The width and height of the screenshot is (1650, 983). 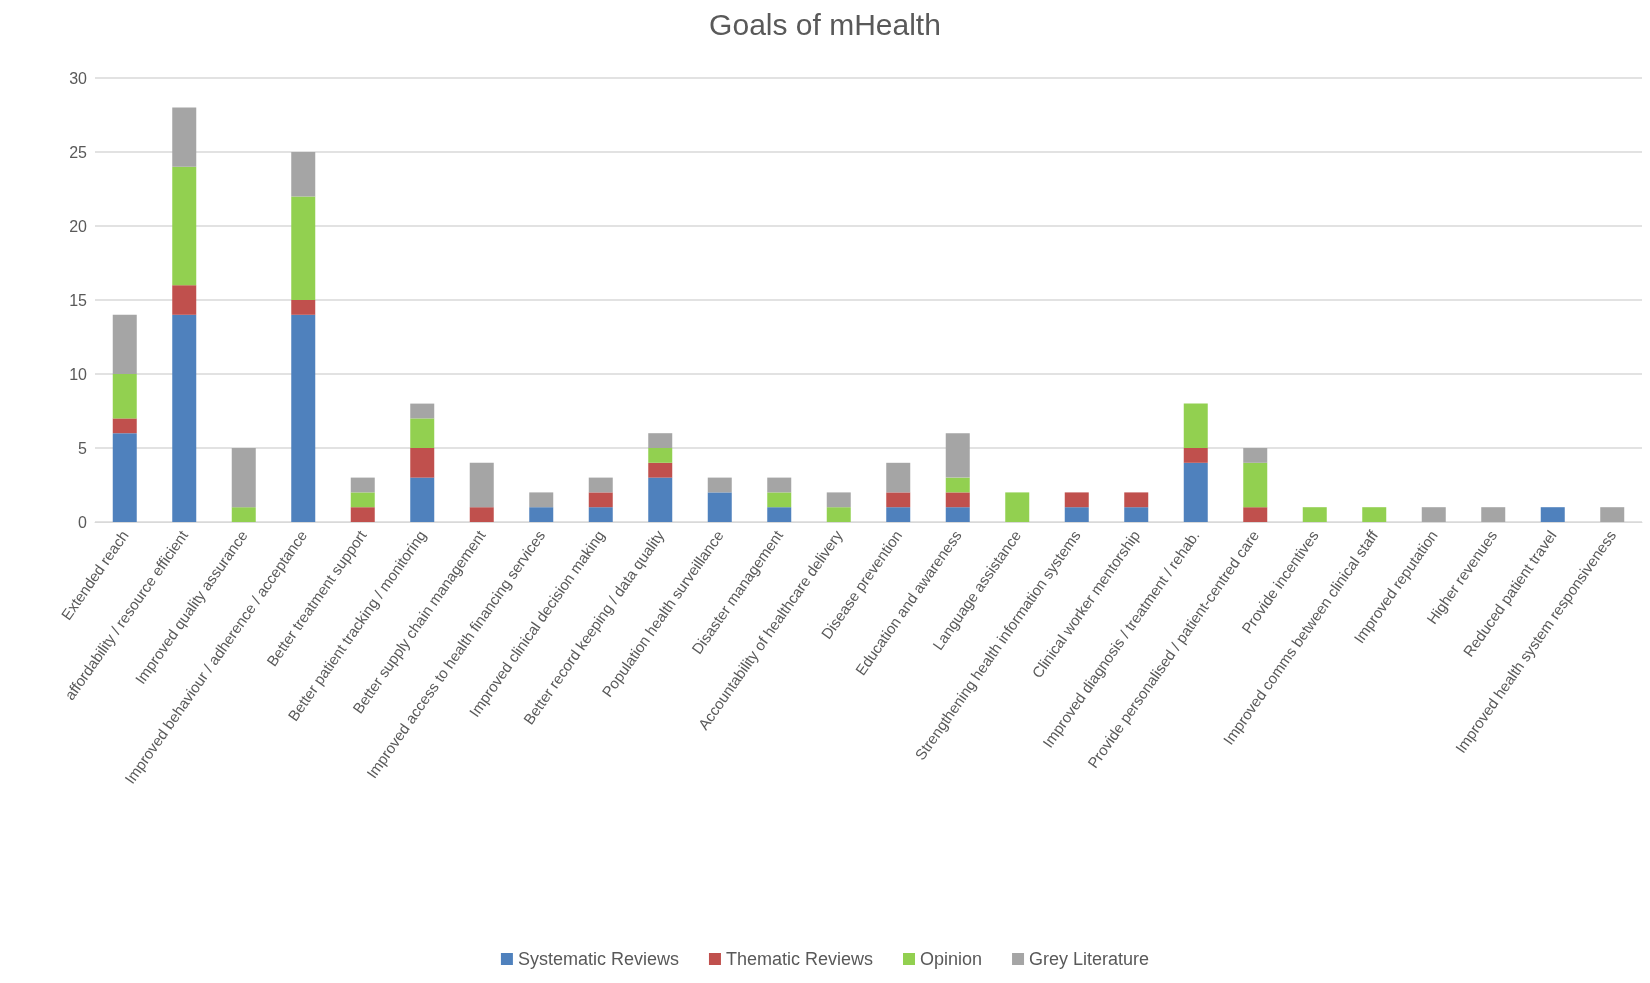 What do you see at coordinates (825, 24) in the screenshot?
I see `chart-title: Goals of mHealth` at bounding box center [825, 24].